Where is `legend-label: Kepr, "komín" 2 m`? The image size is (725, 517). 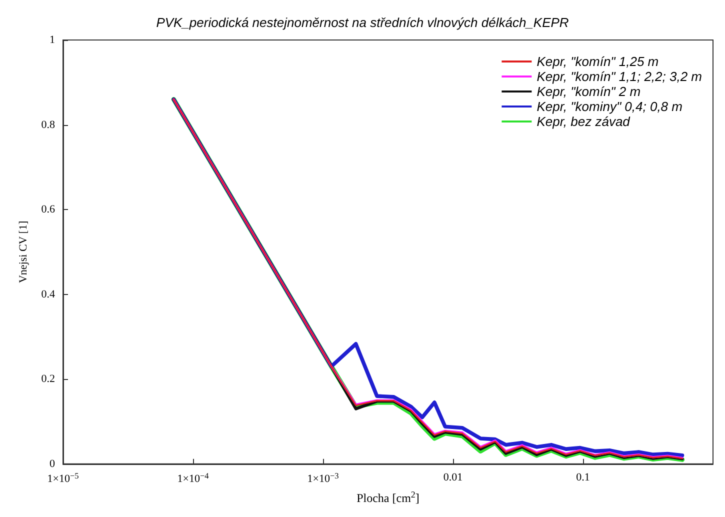 legend-label: Kepr, "komín" 2 m is located at coordinates (588, 91).